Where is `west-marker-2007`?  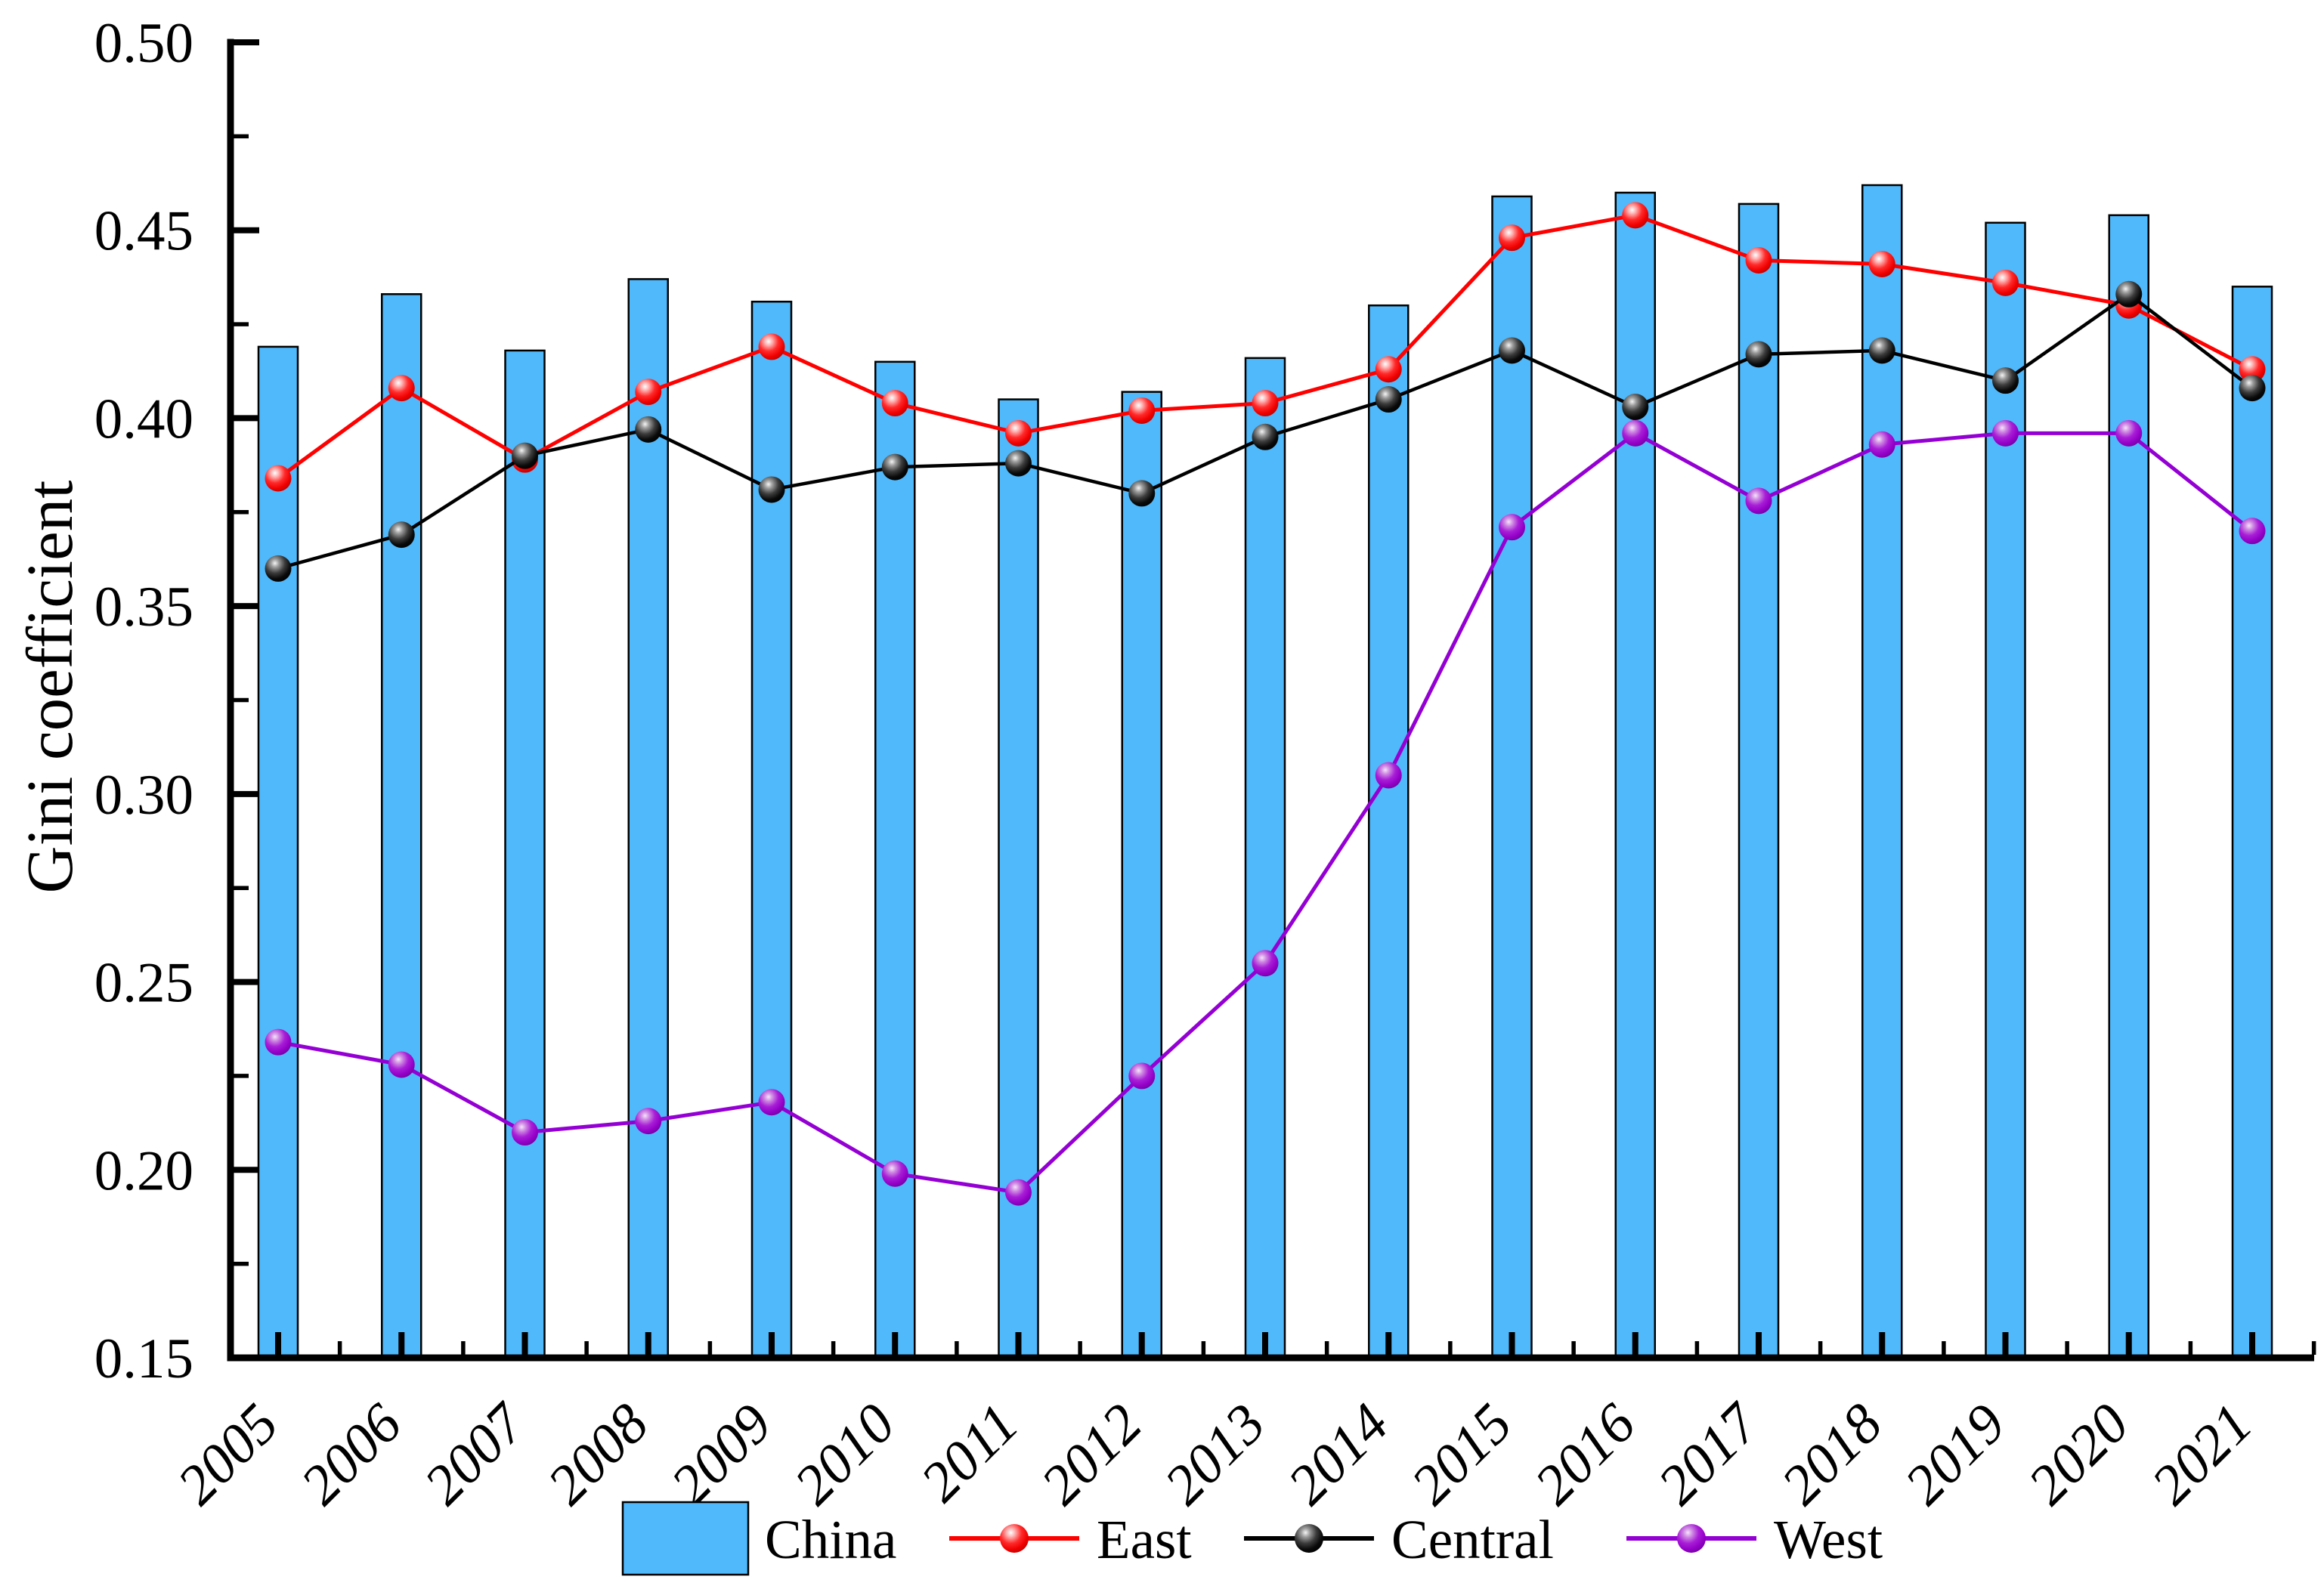
west-marker-2007 is located at coordinates (525, 1132).